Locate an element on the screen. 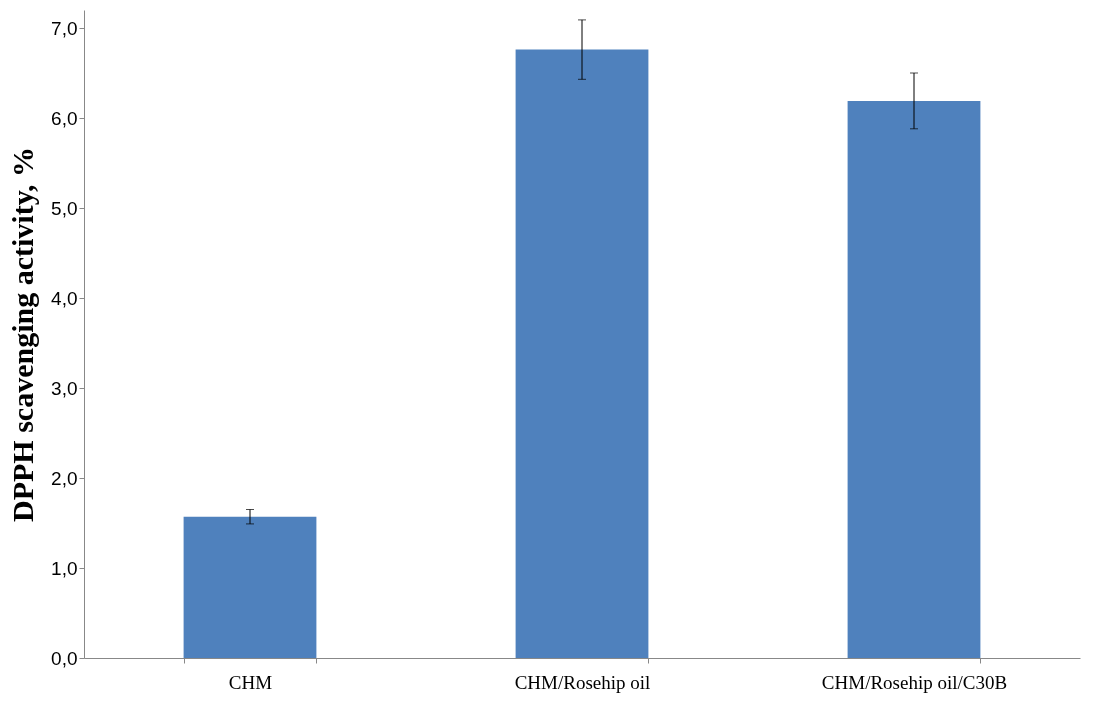 The width and height of the screenshot is (1101, 713). y-tick-label: 4,0 is located at coordinates (64, 298).